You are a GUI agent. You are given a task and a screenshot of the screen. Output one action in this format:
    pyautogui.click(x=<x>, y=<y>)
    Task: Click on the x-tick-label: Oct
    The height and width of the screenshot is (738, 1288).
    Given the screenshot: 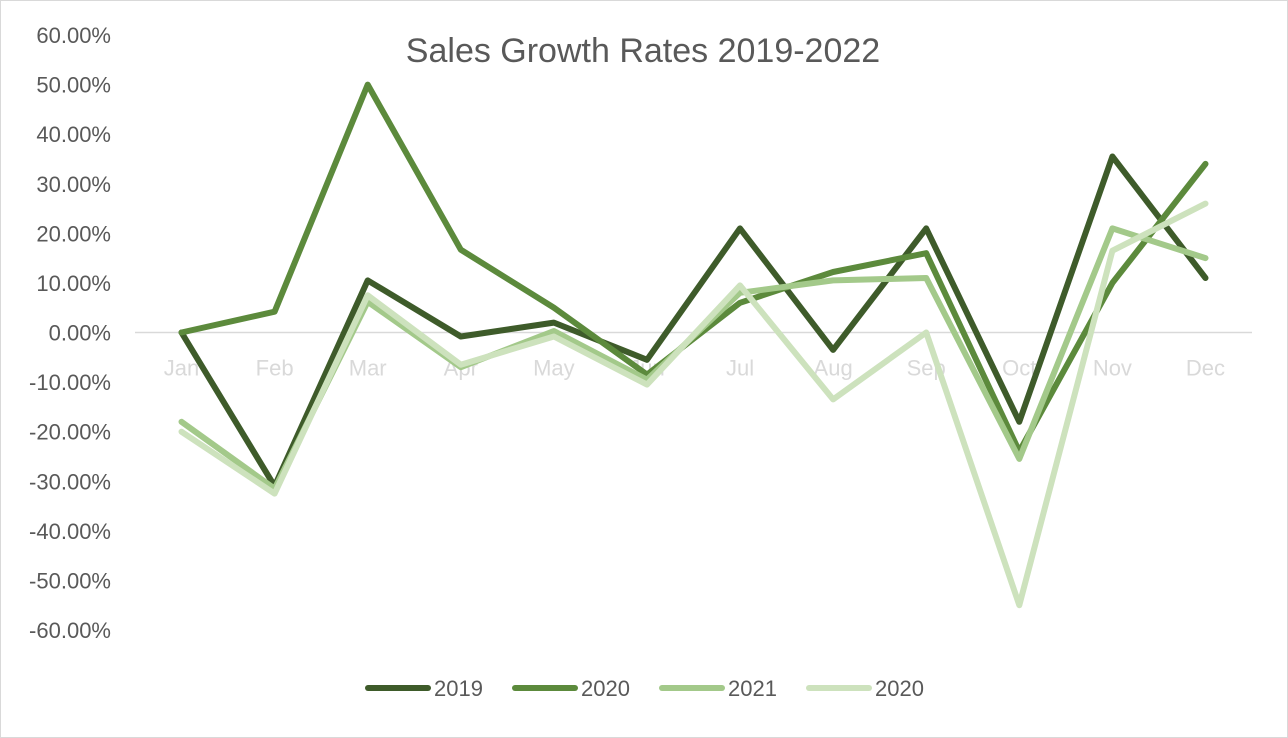 What is the action you would take?
    pyautogui.click(x=1019, y=368)
    